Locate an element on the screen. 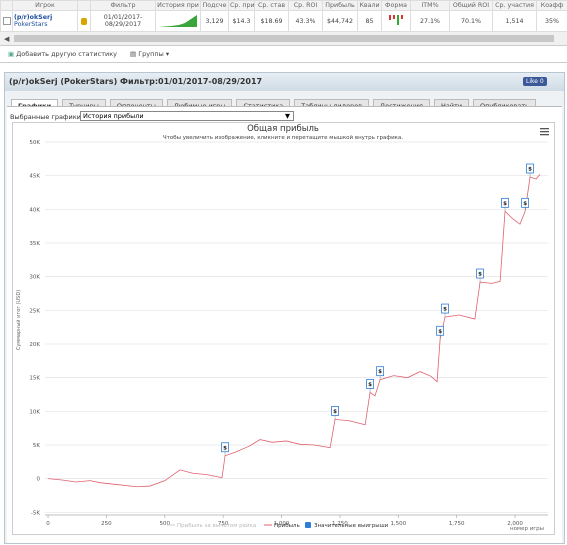 The width and height of the screenshot is (567, 545). graph-select: История прибыли ▼ is located at coordinates (187, 116).